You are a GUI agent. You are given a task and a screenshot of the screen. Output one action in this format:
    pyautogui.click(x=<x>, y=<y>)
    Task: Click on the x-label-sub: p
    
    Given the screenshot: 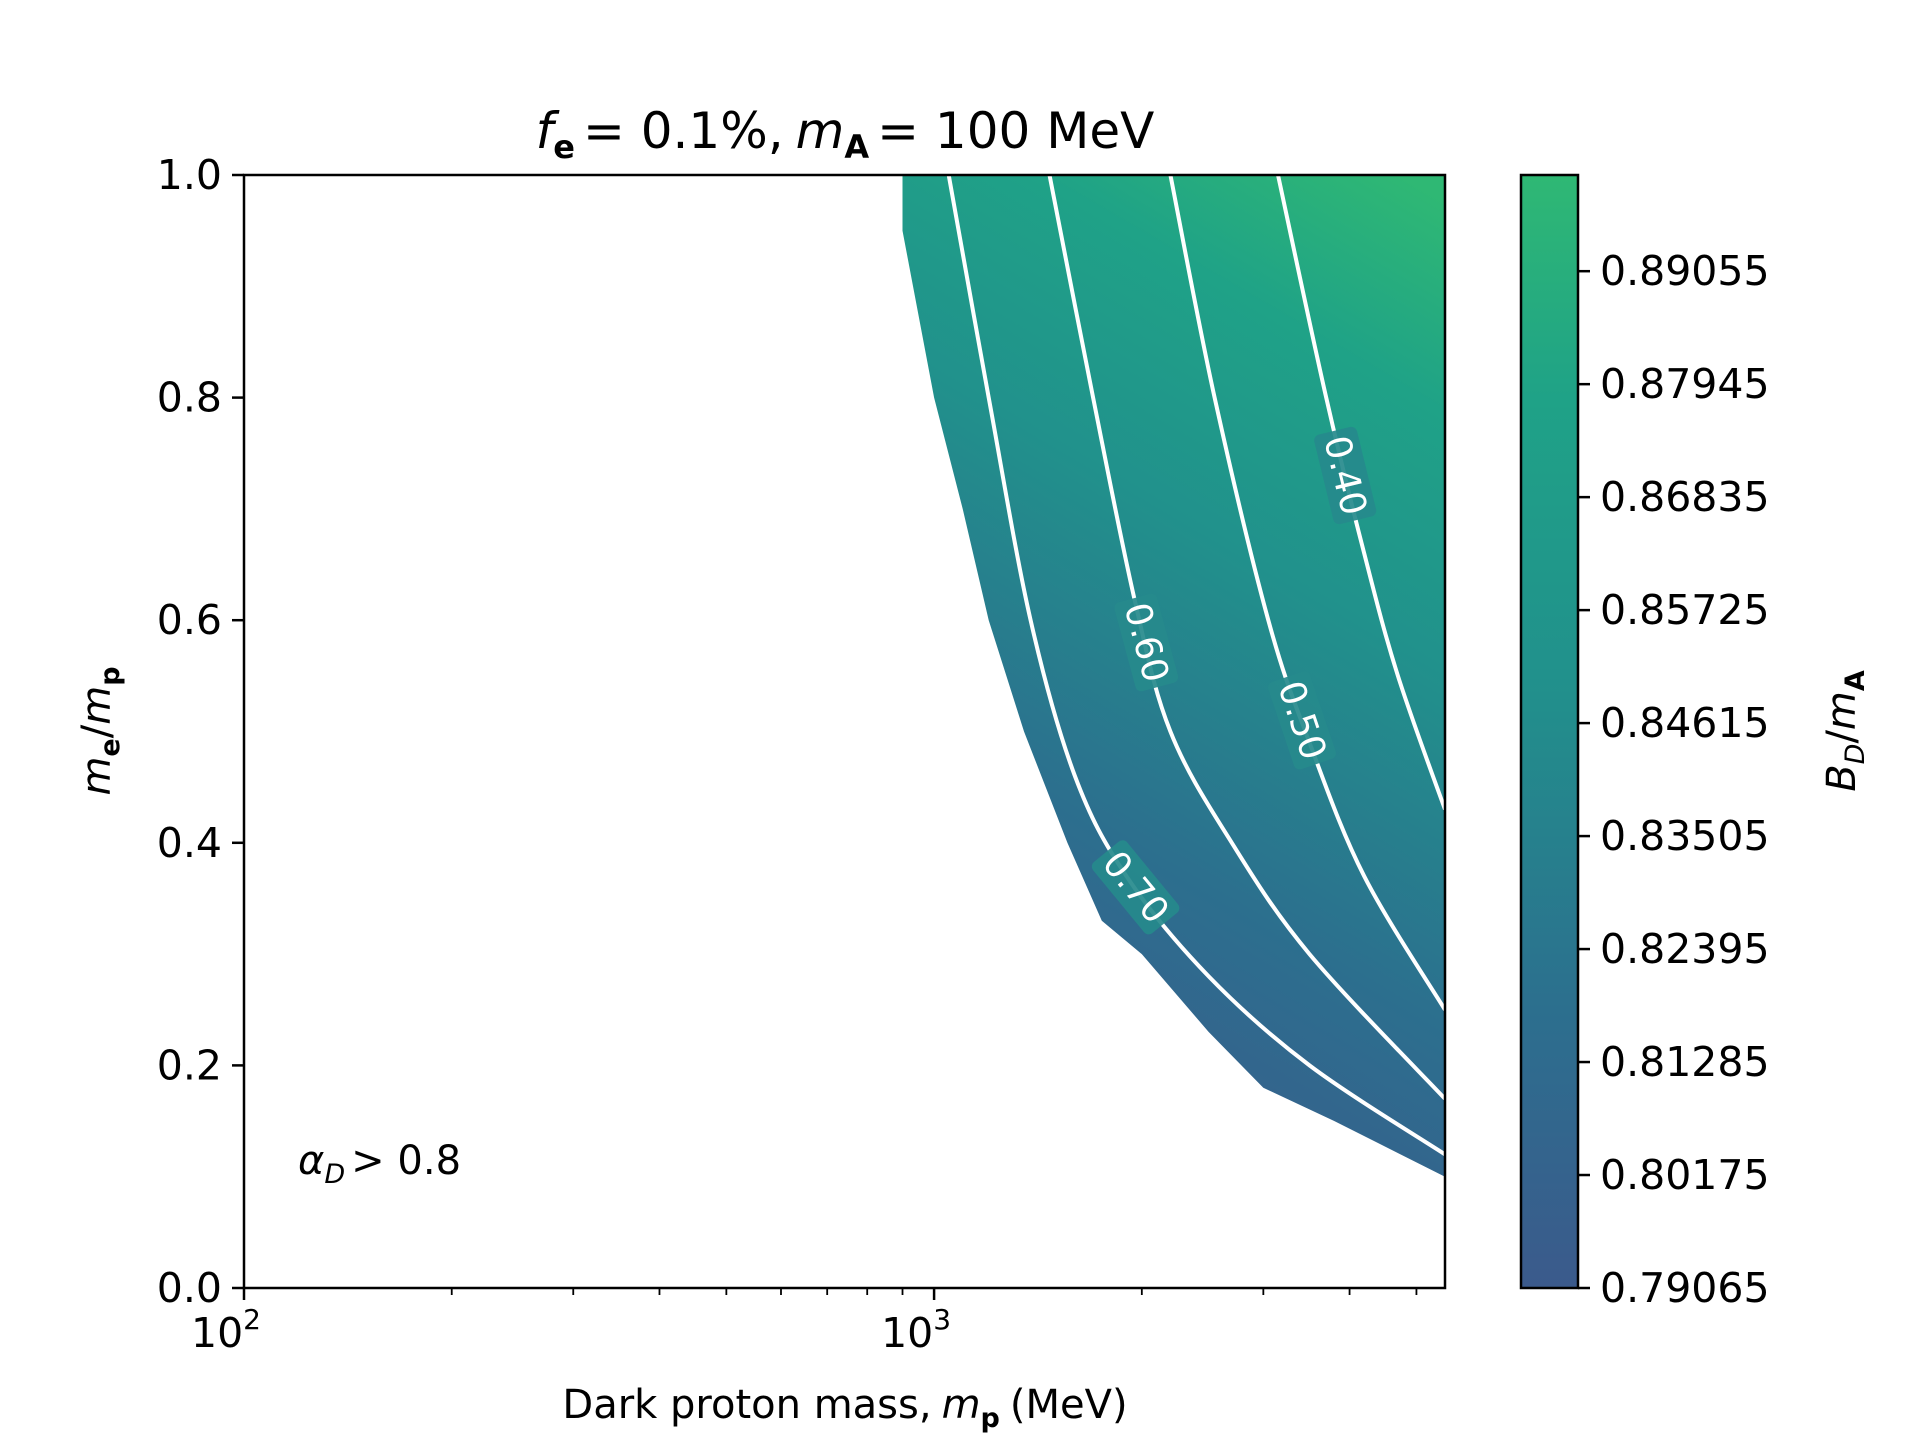 What is the action you would take?
    pyautogui.click(x=990, y=1418)
    